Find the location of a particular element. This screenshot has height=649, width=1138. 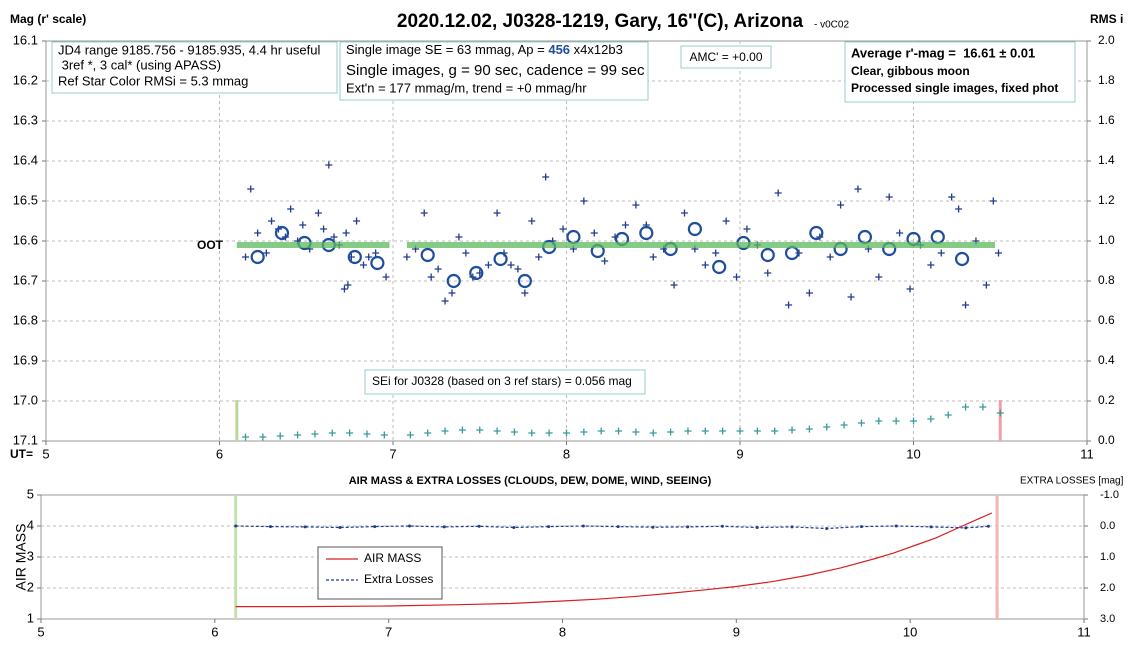

y-tick-label: 16.2 is located at coordinates (25, 79).